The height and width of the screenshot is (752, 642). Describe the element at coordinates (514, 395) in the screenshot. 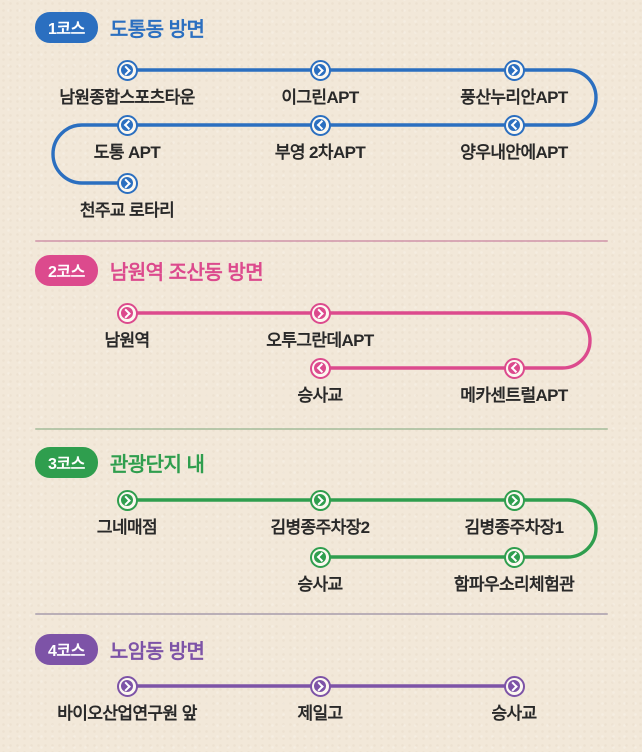

I see `station-label: 메카센트럴APT` at that location.